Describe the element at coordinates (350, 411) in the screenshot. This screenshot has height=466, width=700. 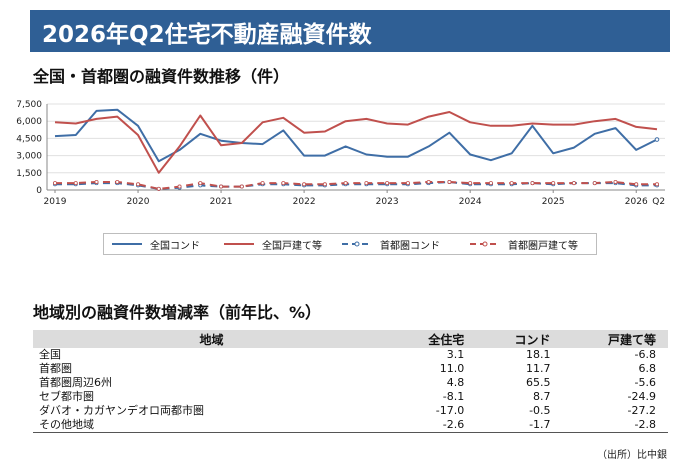
I see `table-row: ダバオ・カガヤンデオロ両都市圏 -17.0 -0.5 -27.2` at that location.